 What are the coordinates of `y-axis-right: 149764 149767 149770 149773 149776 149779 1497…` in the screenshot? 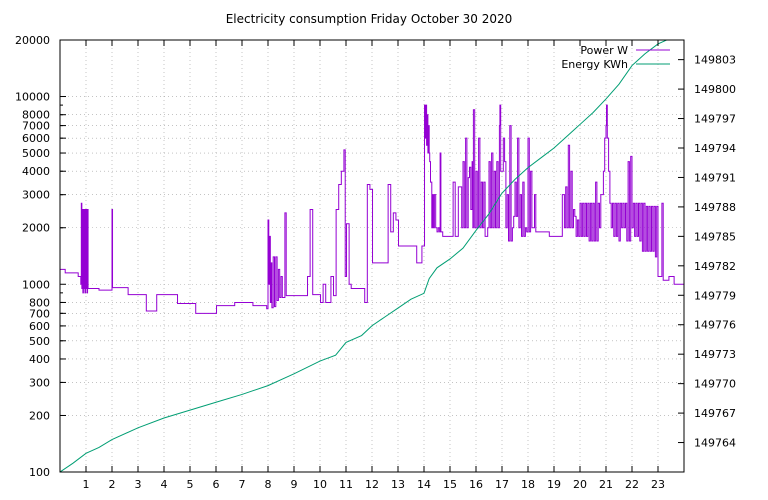 It's located at (707, 252).